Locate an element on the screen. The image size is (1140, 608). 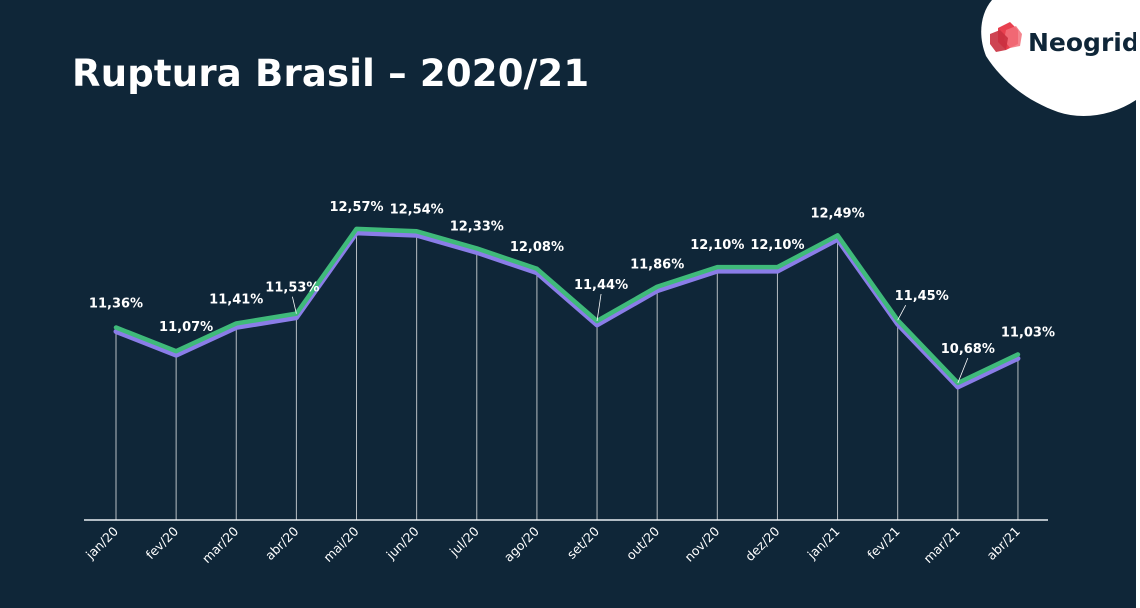
x-tick-label-13: fev/21 is located at coordinates (883, 543).